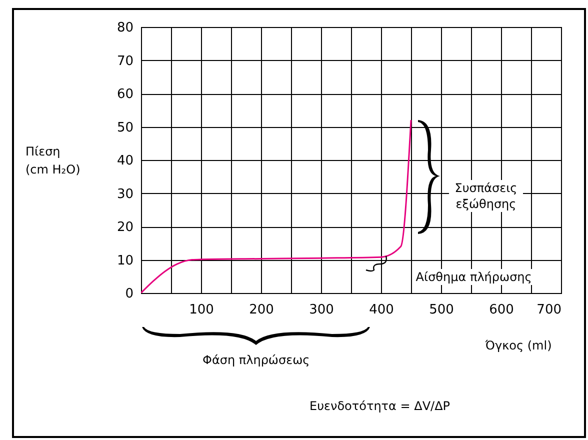  Describe the element at coordinates (501, 310) in the screenshot. I see `x-tick-label: 600` at that location.